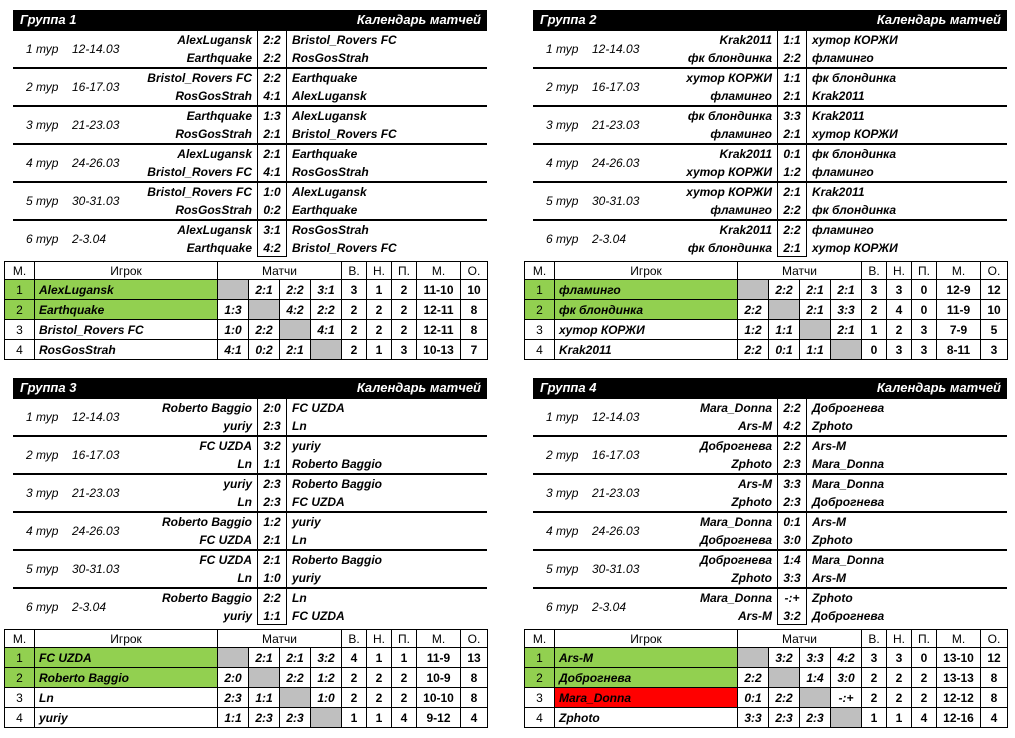 The height and width of the screenshot is (738, 1015). Describe the element at coordinates (766, 289) in the screenshot. I see `standings-row: 1 фламинго 2:2 2:1 2:1 3 3 0 12-9 12` at that location.